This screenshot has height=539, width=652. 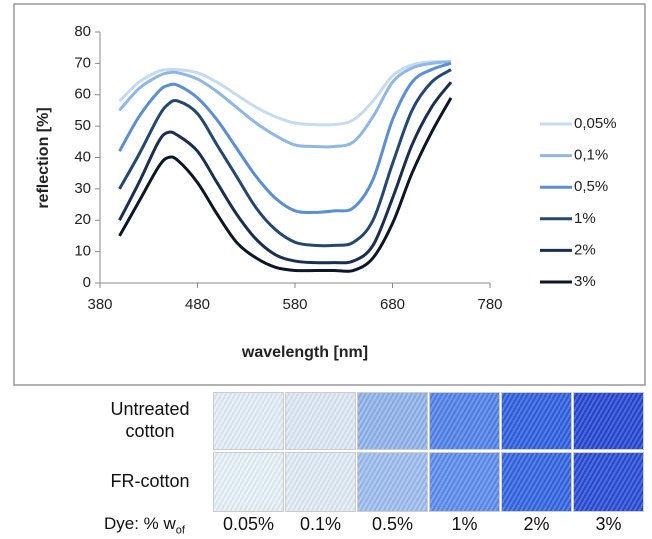 I want to click on x-tick-label: 480, so click(x=197, y=304).